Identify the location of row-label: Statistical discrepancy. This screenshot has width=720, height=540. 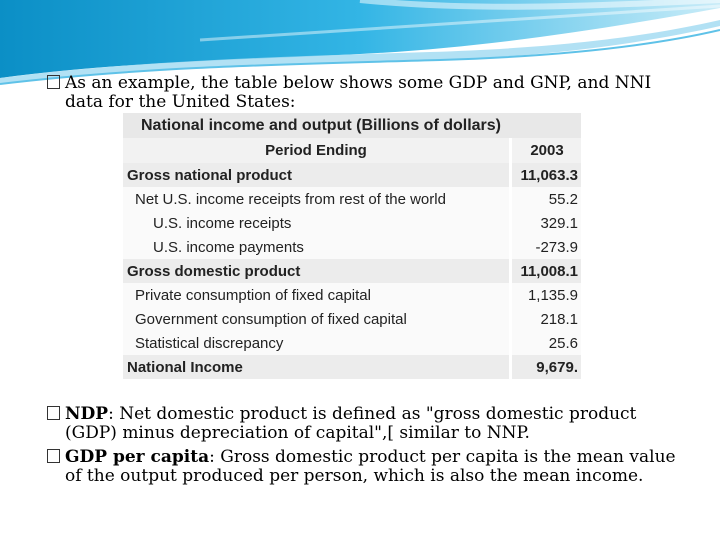
(316, 343).